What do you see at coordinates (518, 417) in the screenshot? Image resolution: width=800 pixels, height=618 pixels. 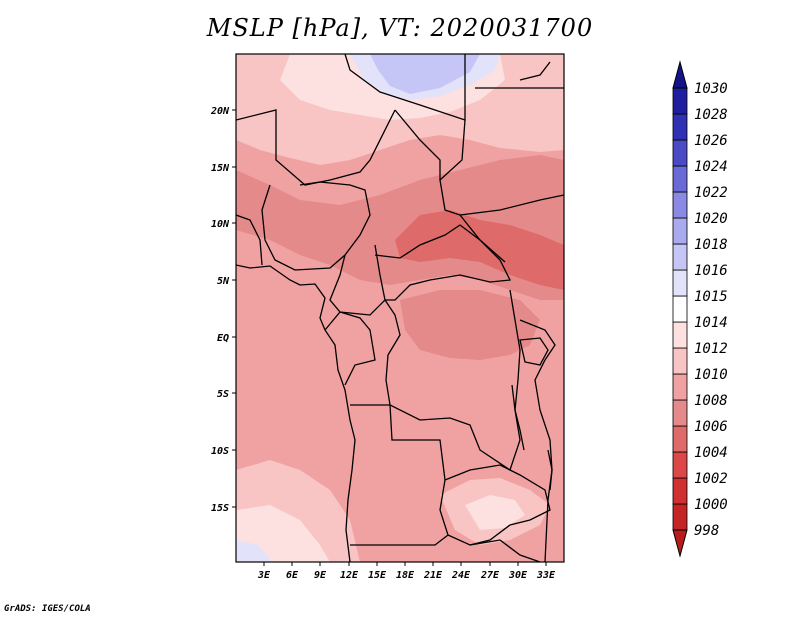 I see `lake-tanganyika` at bounding box center [518, 417].